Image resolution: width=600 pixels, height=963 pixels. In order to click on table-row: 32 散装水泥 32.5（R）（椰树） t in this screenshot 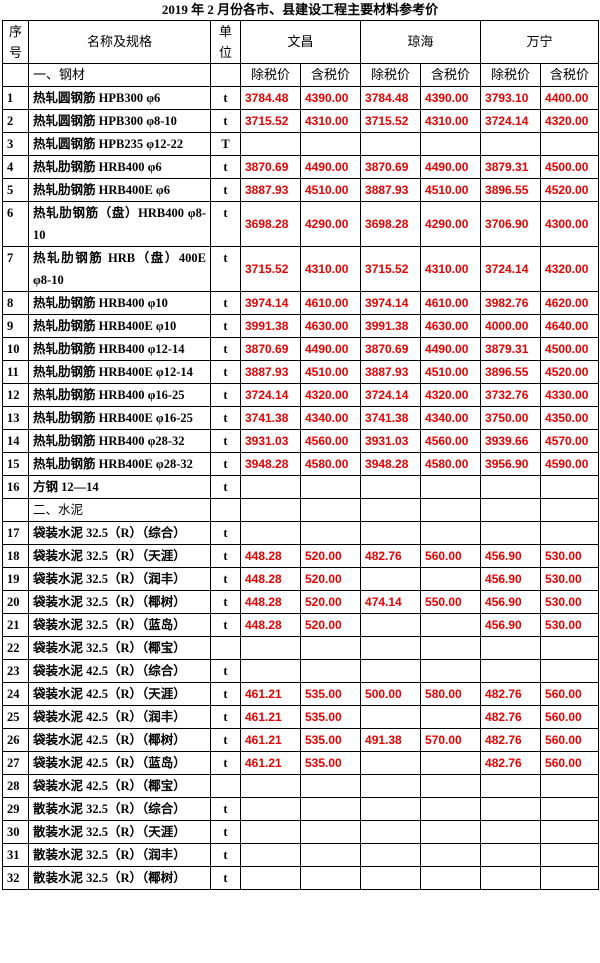, I will do `click(301, 878)`.